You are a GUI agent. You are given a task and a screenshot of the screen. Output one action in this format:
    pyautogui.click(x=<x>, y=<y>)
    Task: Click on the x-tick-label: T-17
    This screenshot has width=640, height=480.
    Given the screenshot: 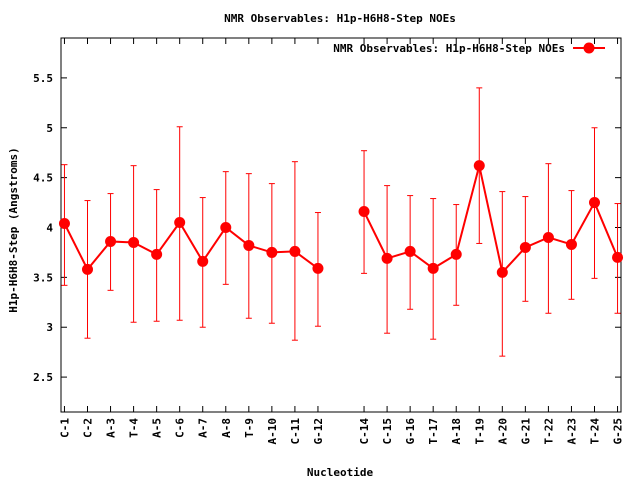 What is the action you would take?
    pyautogui.click(x=433, y=431)
    